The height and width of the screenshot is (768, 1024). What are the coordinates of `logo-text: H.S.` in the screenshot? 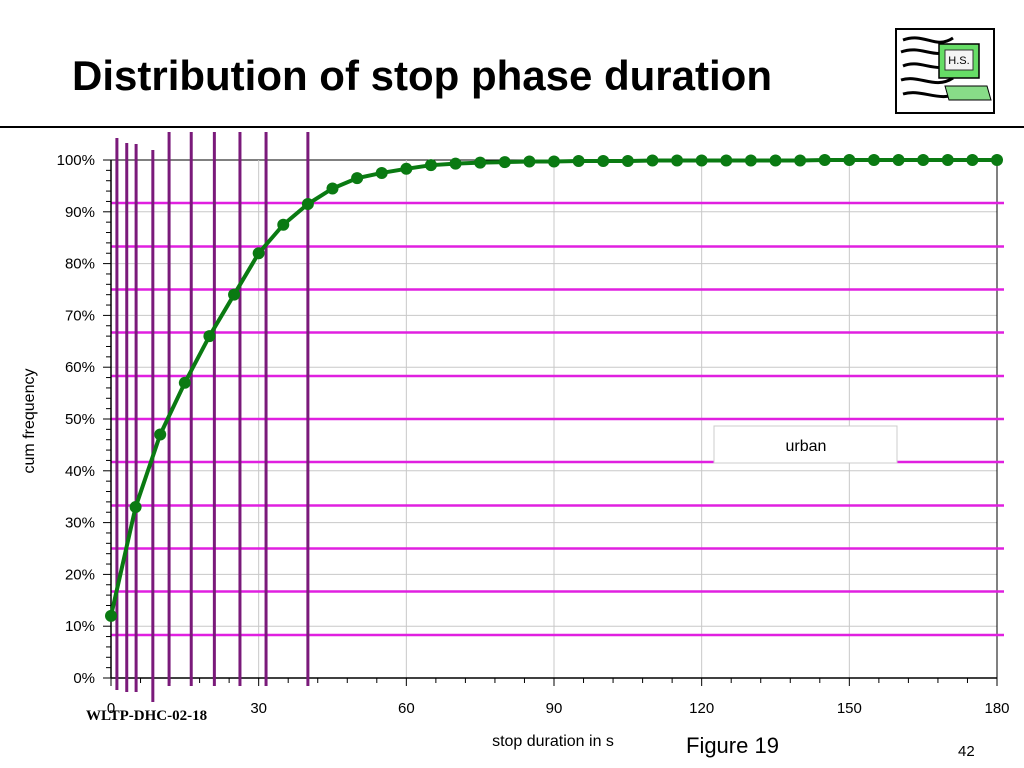 It's located at (958, 61).